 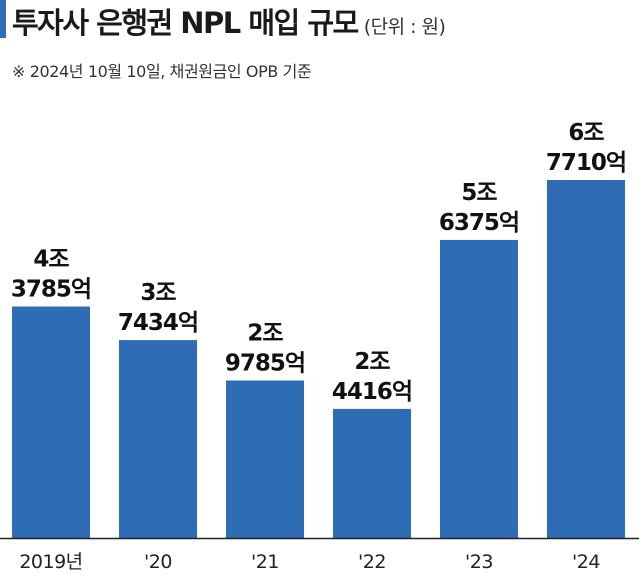 I want to click on bar-value-label: 5조, so click(x=479, y=193).